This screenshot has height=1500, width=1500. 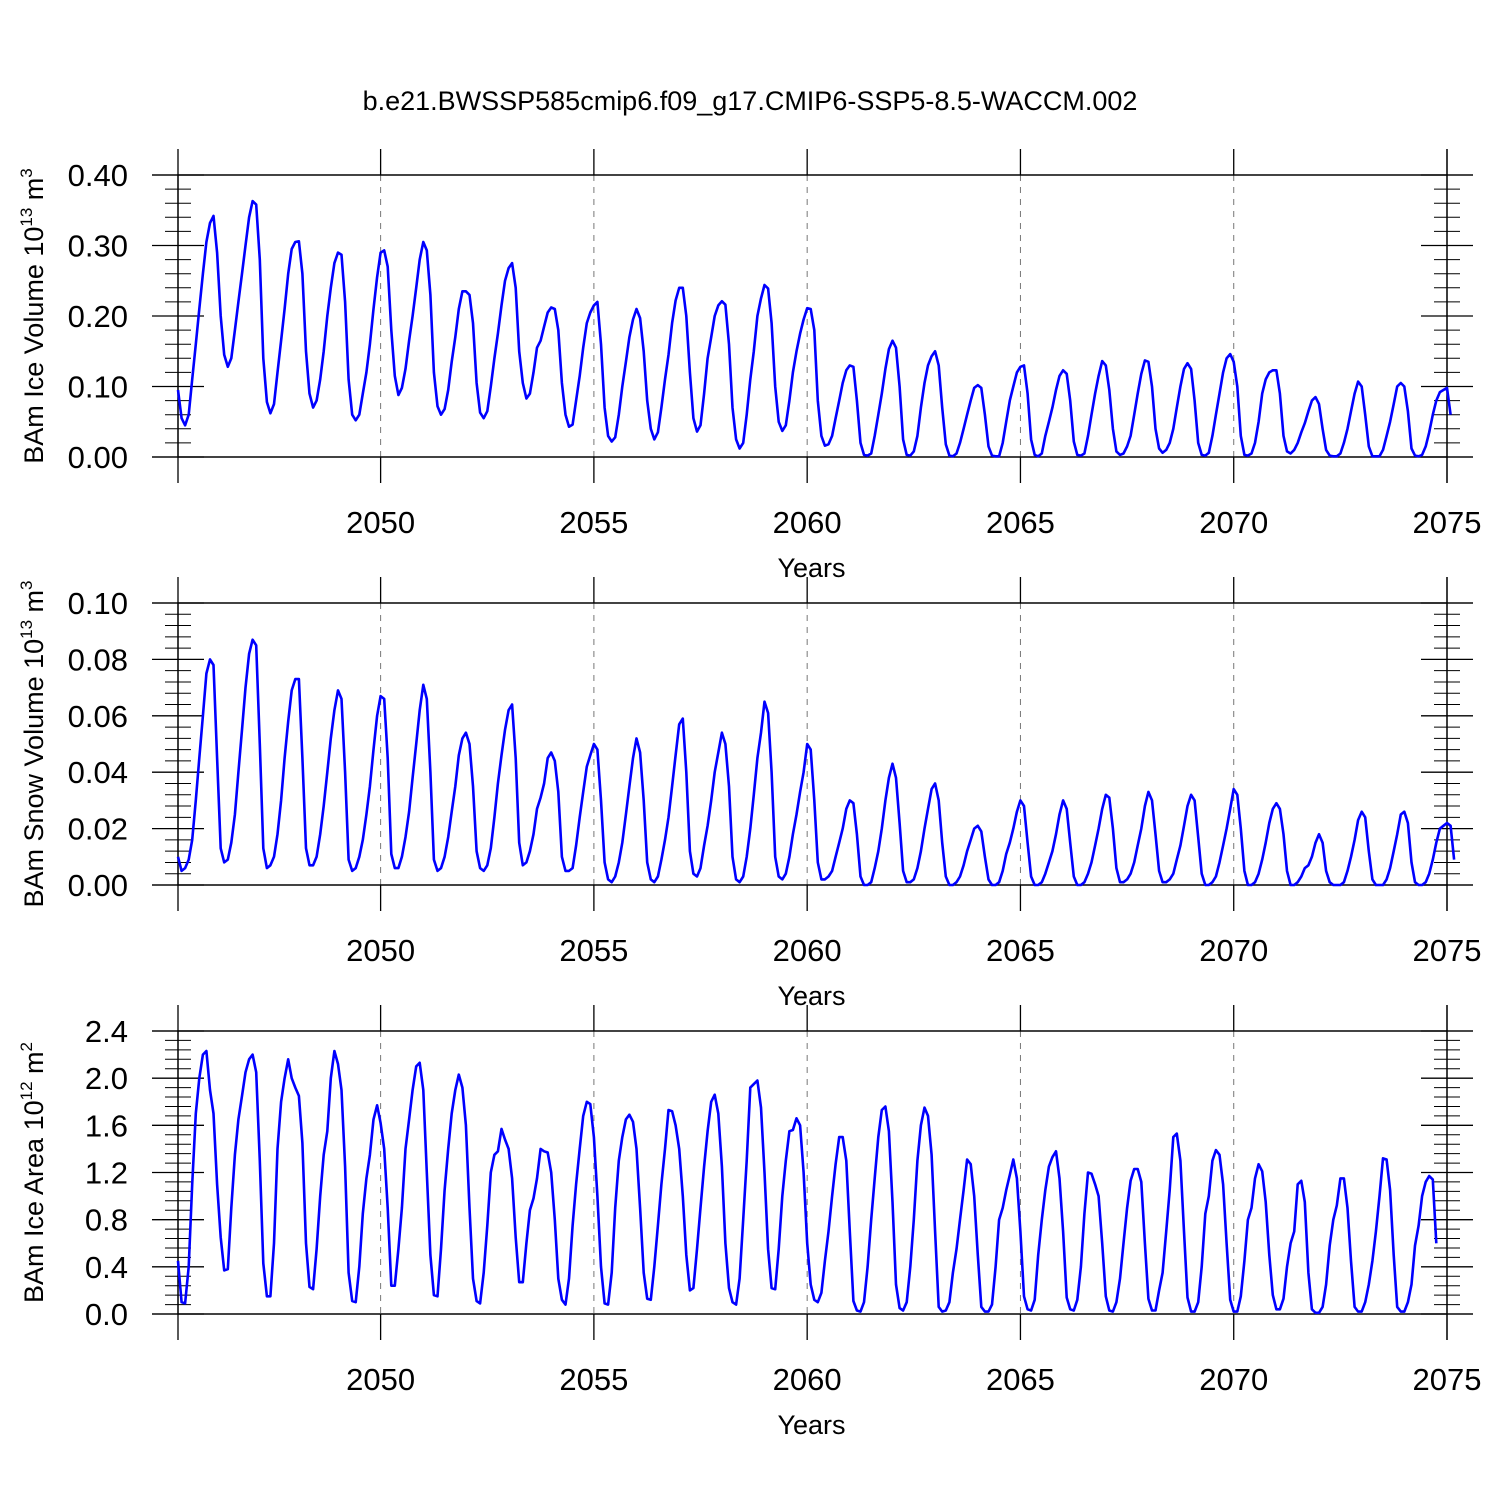 What do you see at coordinates (98, 829) in the screenshot?
I see `y-tick-label: 0.02` at bounding box center [98, 829].